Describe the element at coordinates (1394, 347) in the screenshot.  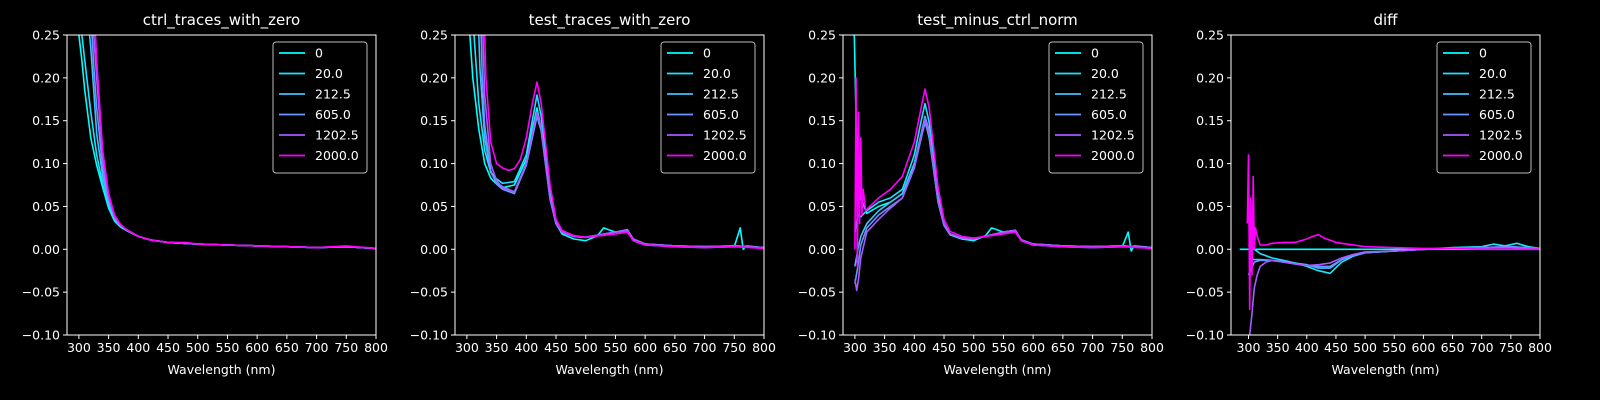
I see `x-tick-label: 550` at that location.